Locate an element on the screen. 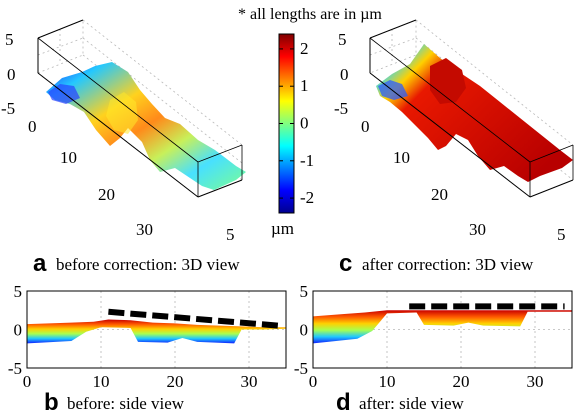 The height and width of the screenshot is (414, 577). panel-a-xtick-2: 10 is located at coordinates (68, 157).